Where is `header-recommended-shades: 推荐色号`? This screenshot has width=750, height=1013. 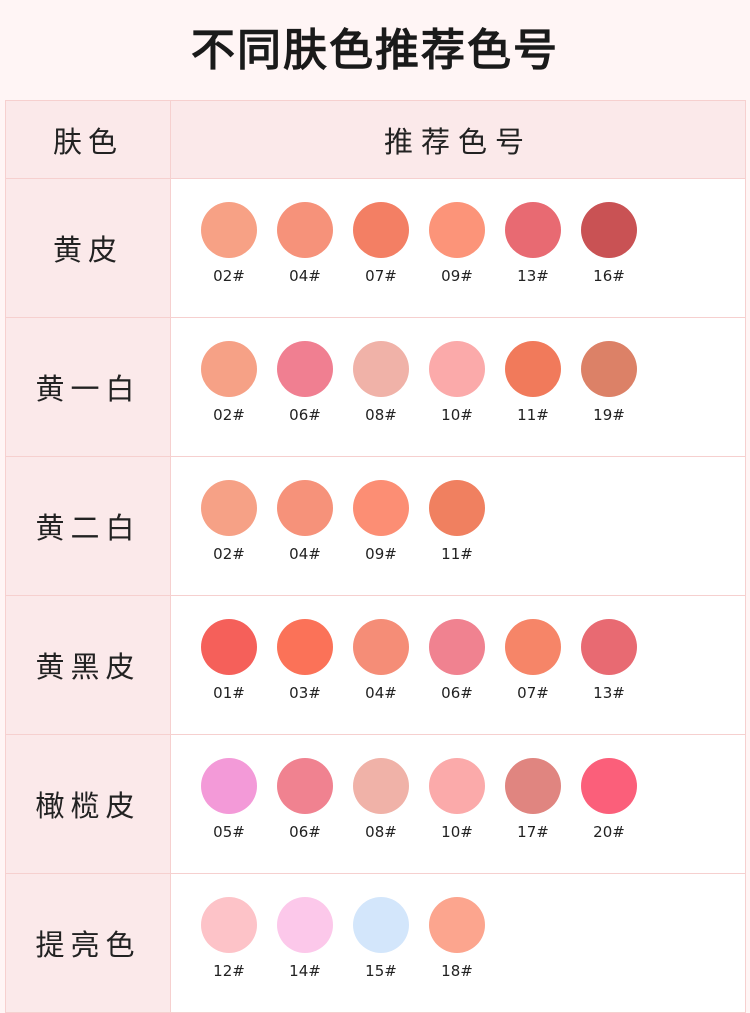 header-recommended-shades: 推荐色号 is located at coordinates (458, 139).